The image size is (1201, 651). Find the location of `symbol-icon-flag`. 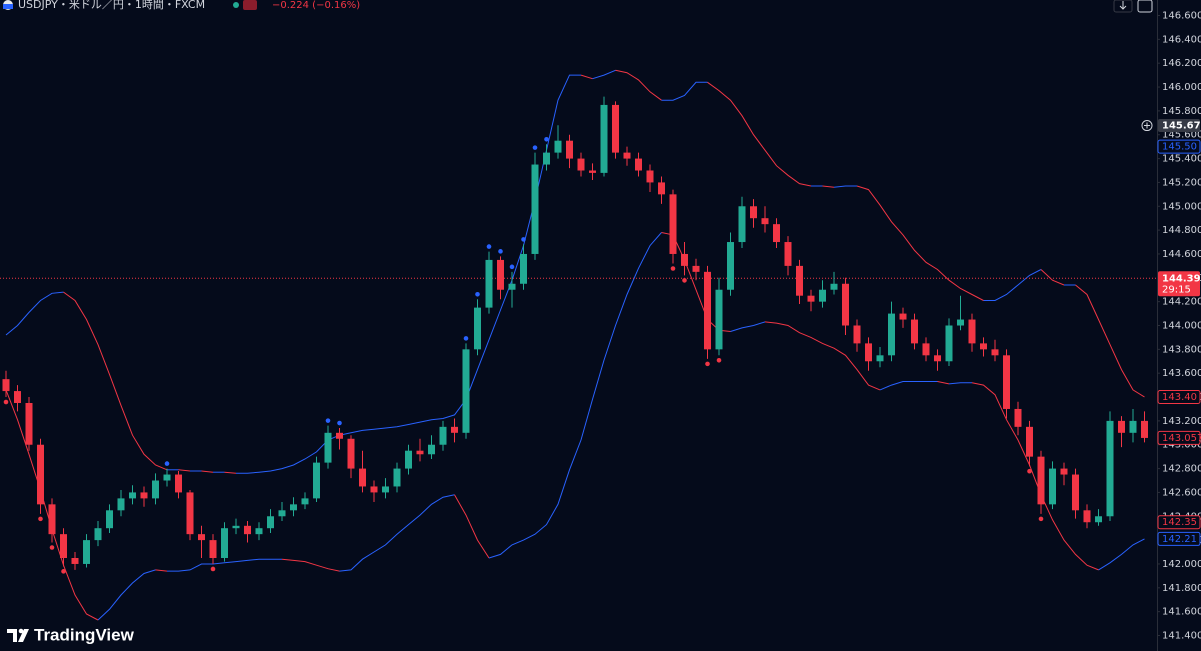

symbol-icon-flag is located at coordinates (8, 6).